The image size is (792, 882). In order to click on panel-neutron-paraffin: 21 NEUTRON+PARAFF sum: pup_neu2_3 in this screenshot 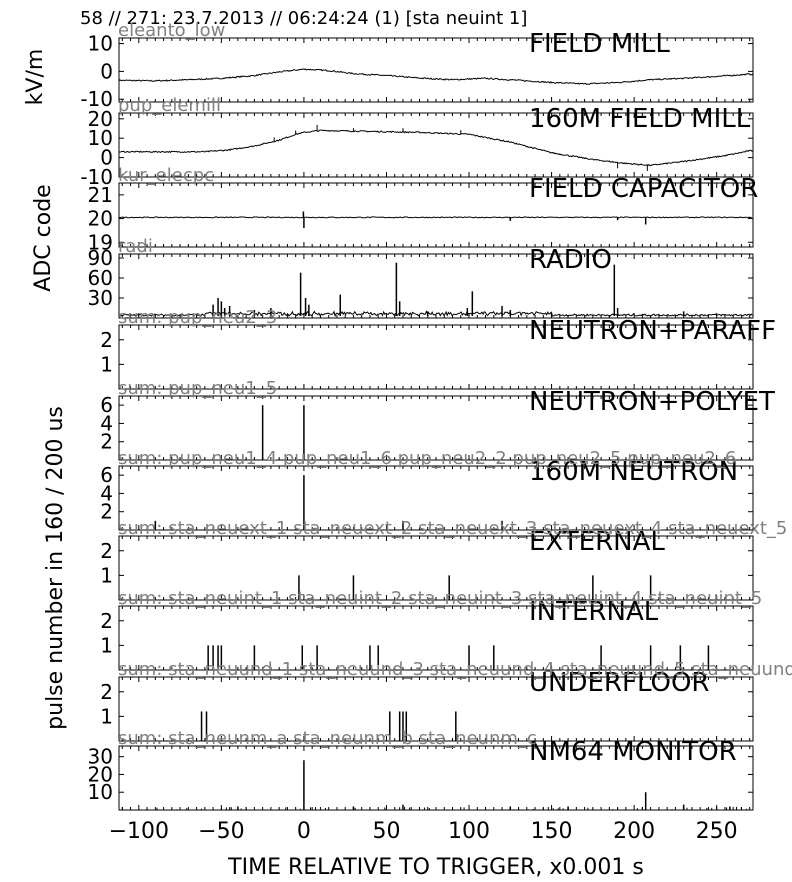, I will do `click(438, 348)`.